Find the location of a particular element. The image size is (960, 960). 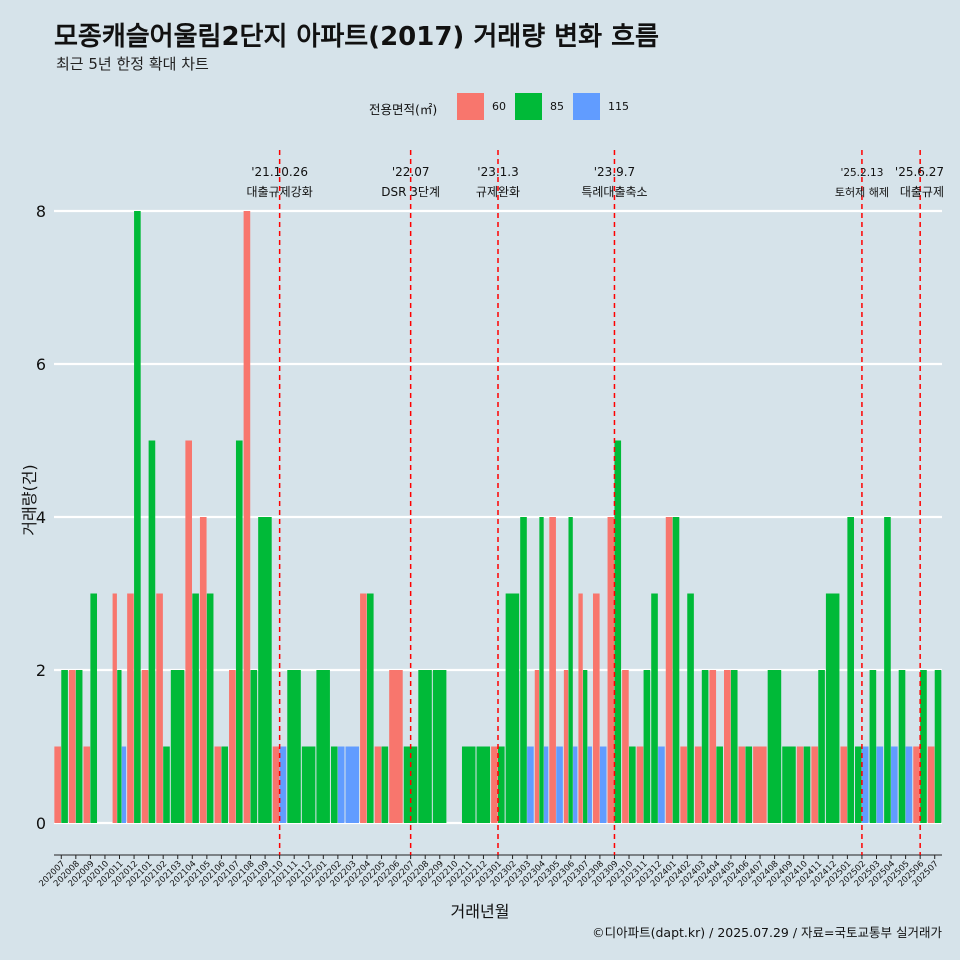

x-axis-title: 거래년월 is located at coordinates (480, 911).